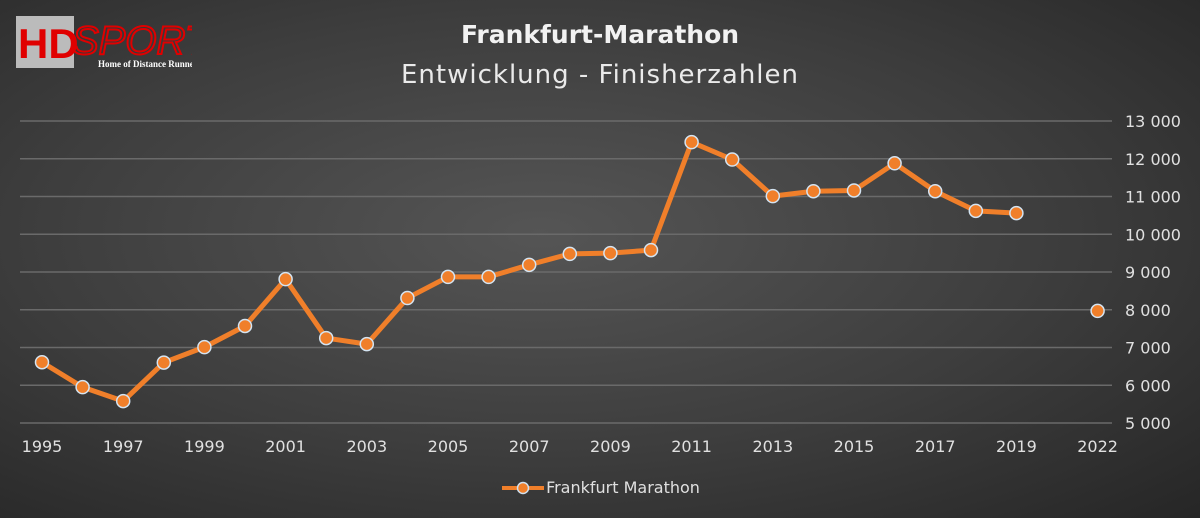 The image size is (1200, 518). What do you see at coordinates (623, 487) in the screenshot?
I see `legend-label: Frankfurt Marathon` at bounding box center [623, 487].